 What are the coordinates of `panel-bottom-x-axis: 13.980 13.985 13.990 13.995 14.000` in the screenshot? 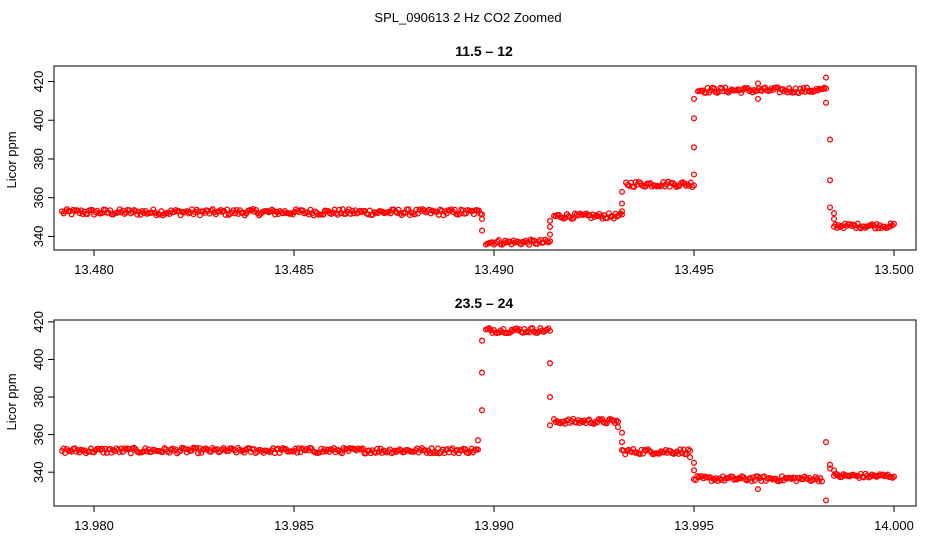 It's located at (494, 519).